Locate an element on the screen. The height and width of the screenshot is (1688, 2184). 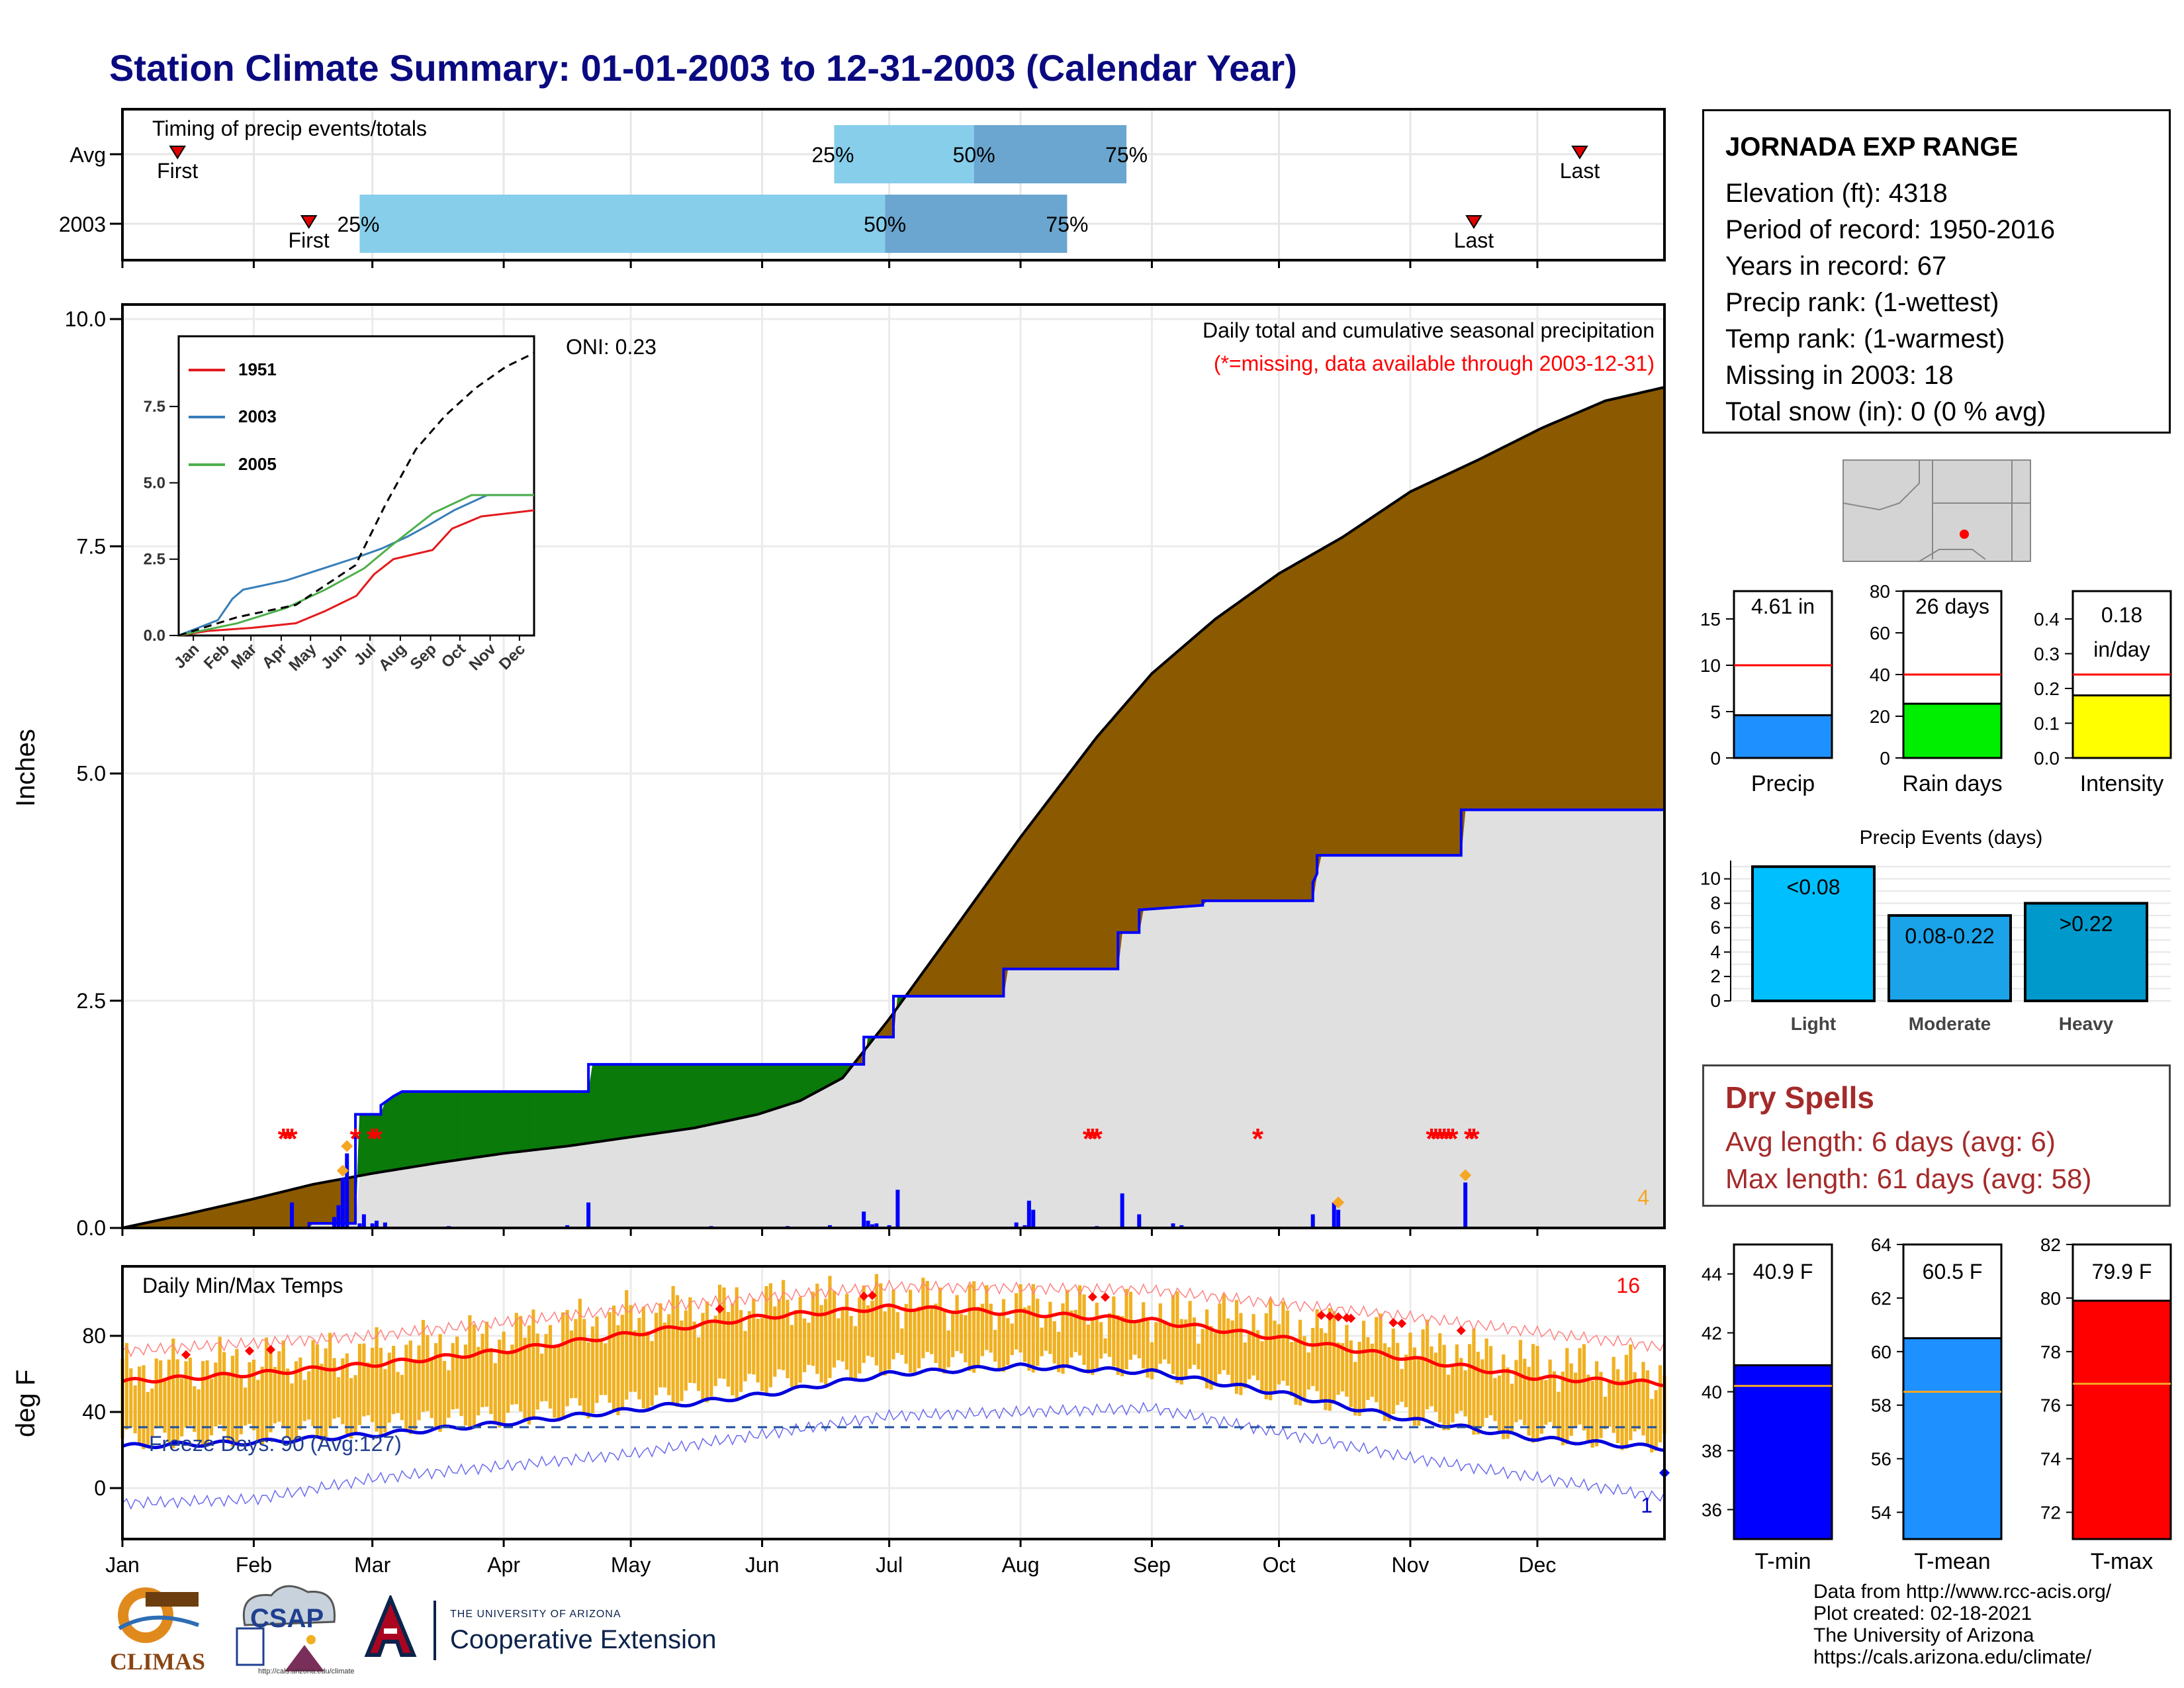
events-bar-label: >0.22 is located at coordinates (2086, 924).